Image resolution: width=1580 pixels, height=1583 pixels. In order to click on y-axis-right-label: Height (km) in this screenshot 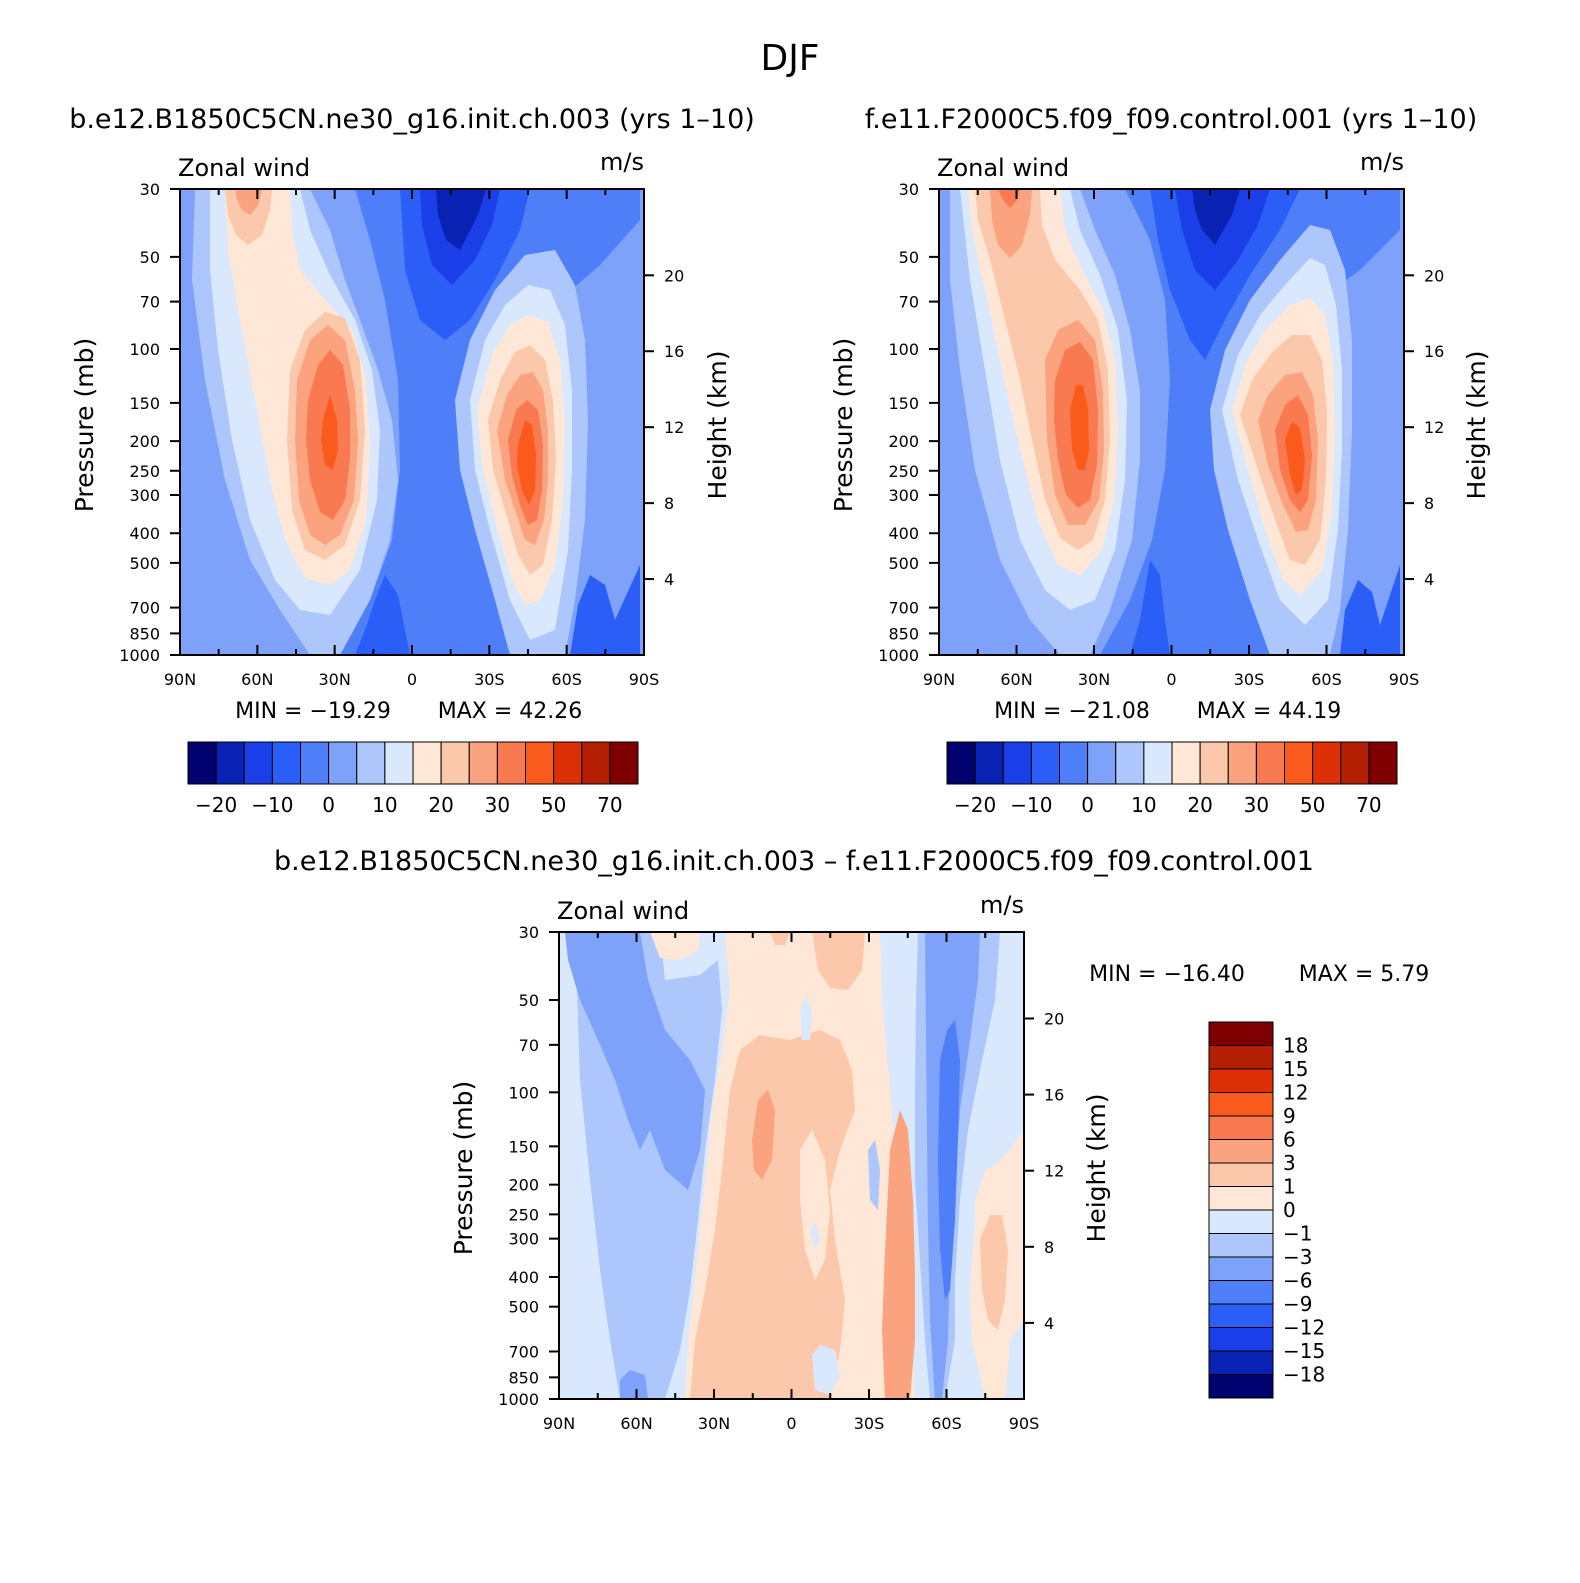, I will do `click(1476, 425)`.